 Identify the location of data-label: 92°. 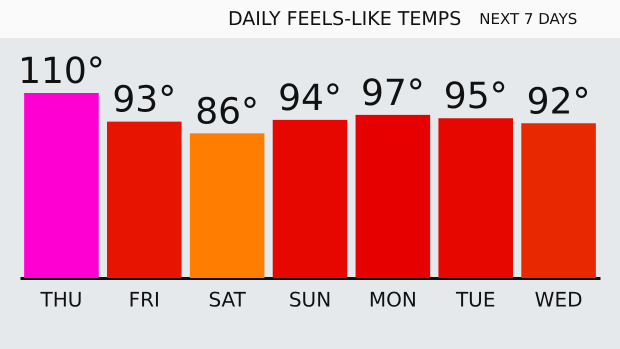
(558, 101).